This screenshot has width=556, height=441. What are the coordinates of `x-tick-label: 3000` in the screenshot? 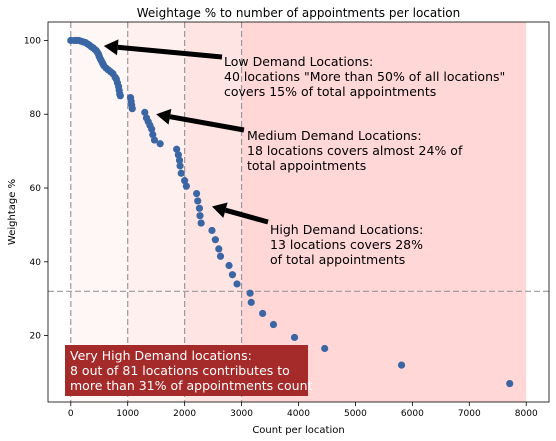 It's located at (241, 414).